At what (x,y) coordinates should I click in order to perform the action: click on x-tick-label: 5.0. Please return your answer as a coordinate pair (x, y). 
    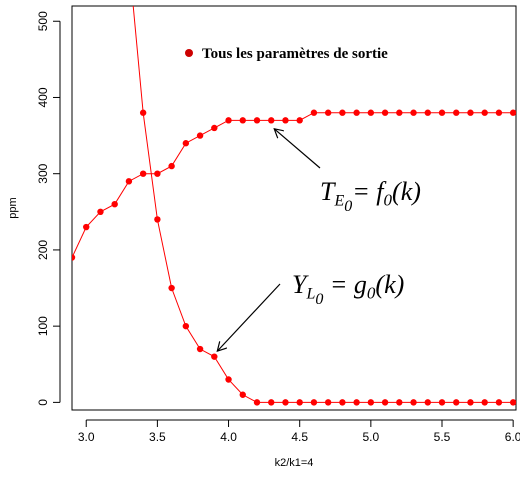
    Looking at the image, I should click on (371, 437).